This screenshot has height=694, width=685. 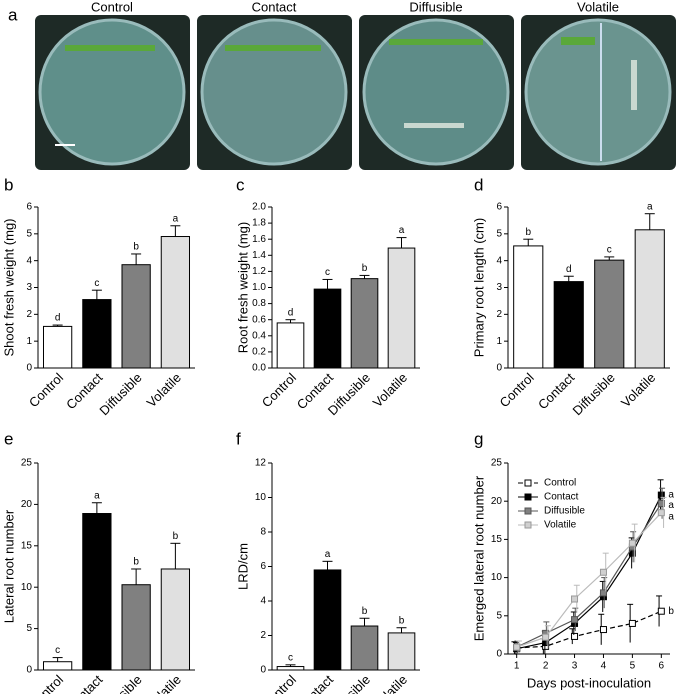 What do you see at coordinates (27, 545) in the screenshot?
I see `y-tick-label: 15` at bounding box center [27, 545].